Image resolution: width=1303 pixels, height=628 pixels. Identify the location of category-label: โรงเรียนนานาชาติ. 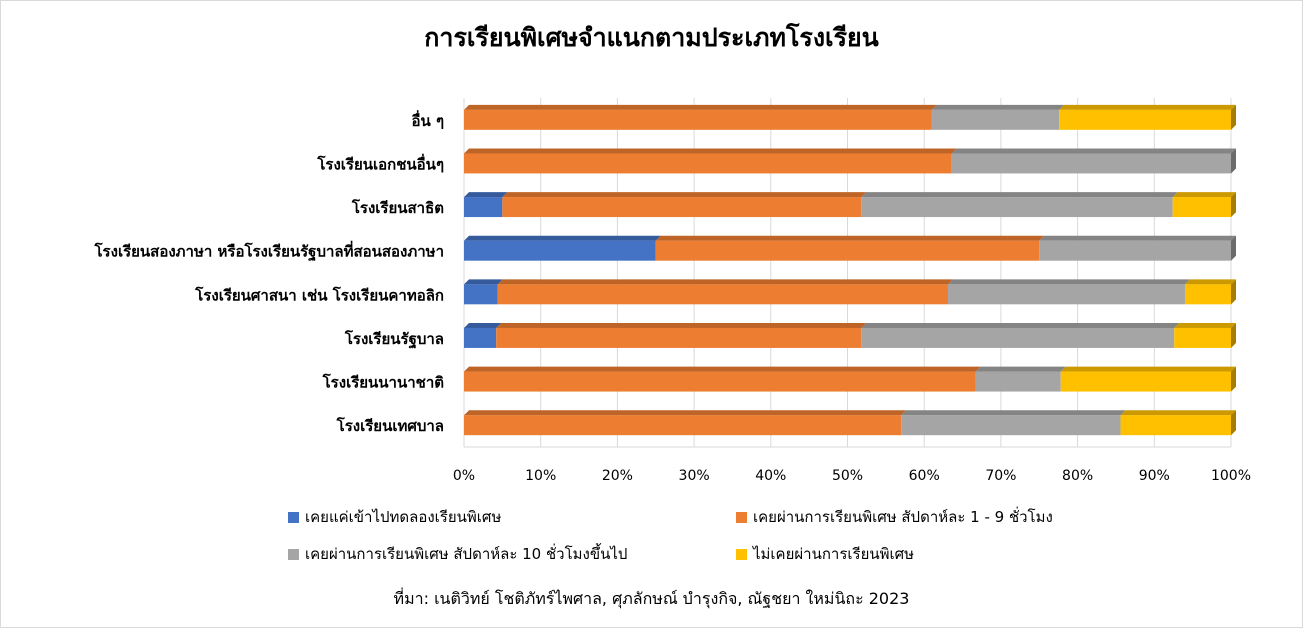
(383, 382).